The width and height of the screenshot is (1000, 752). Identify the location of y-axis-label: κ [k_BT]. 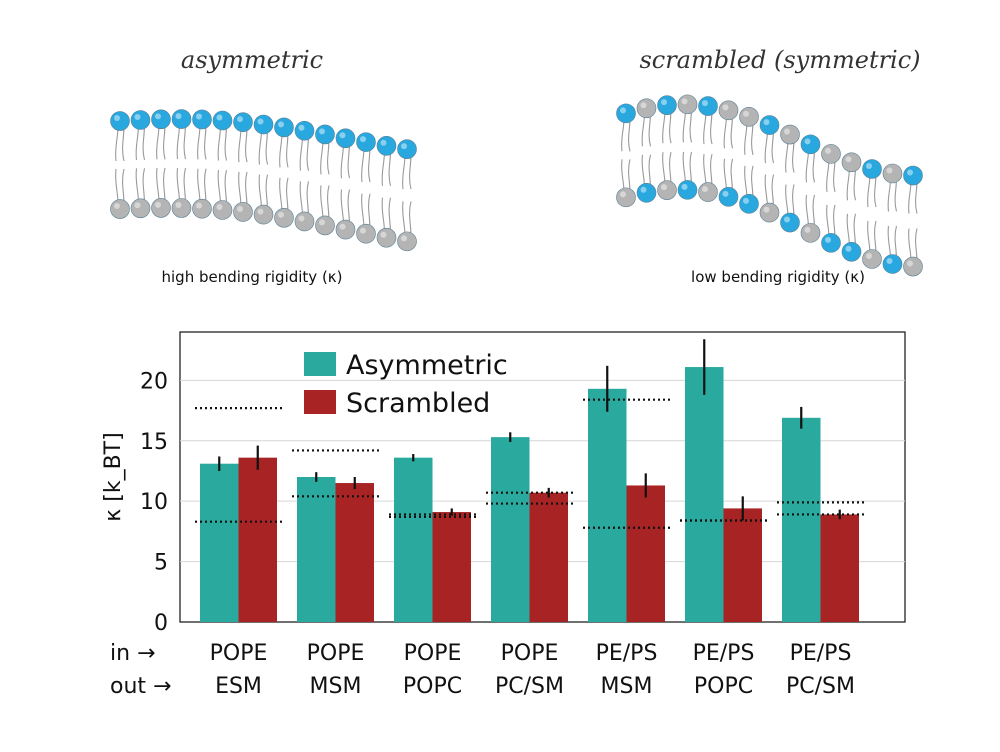
(113, 476).